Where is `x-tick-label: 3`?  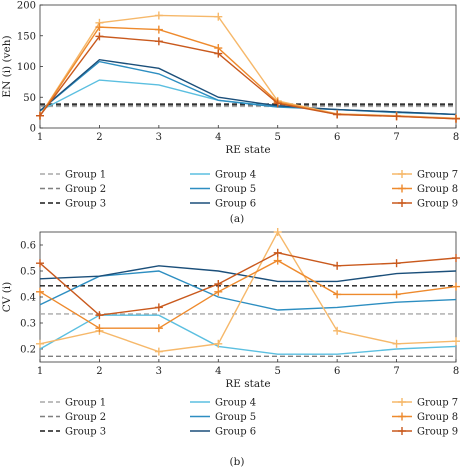
x-tick-label: 3 is located at coordinates (159, 137).